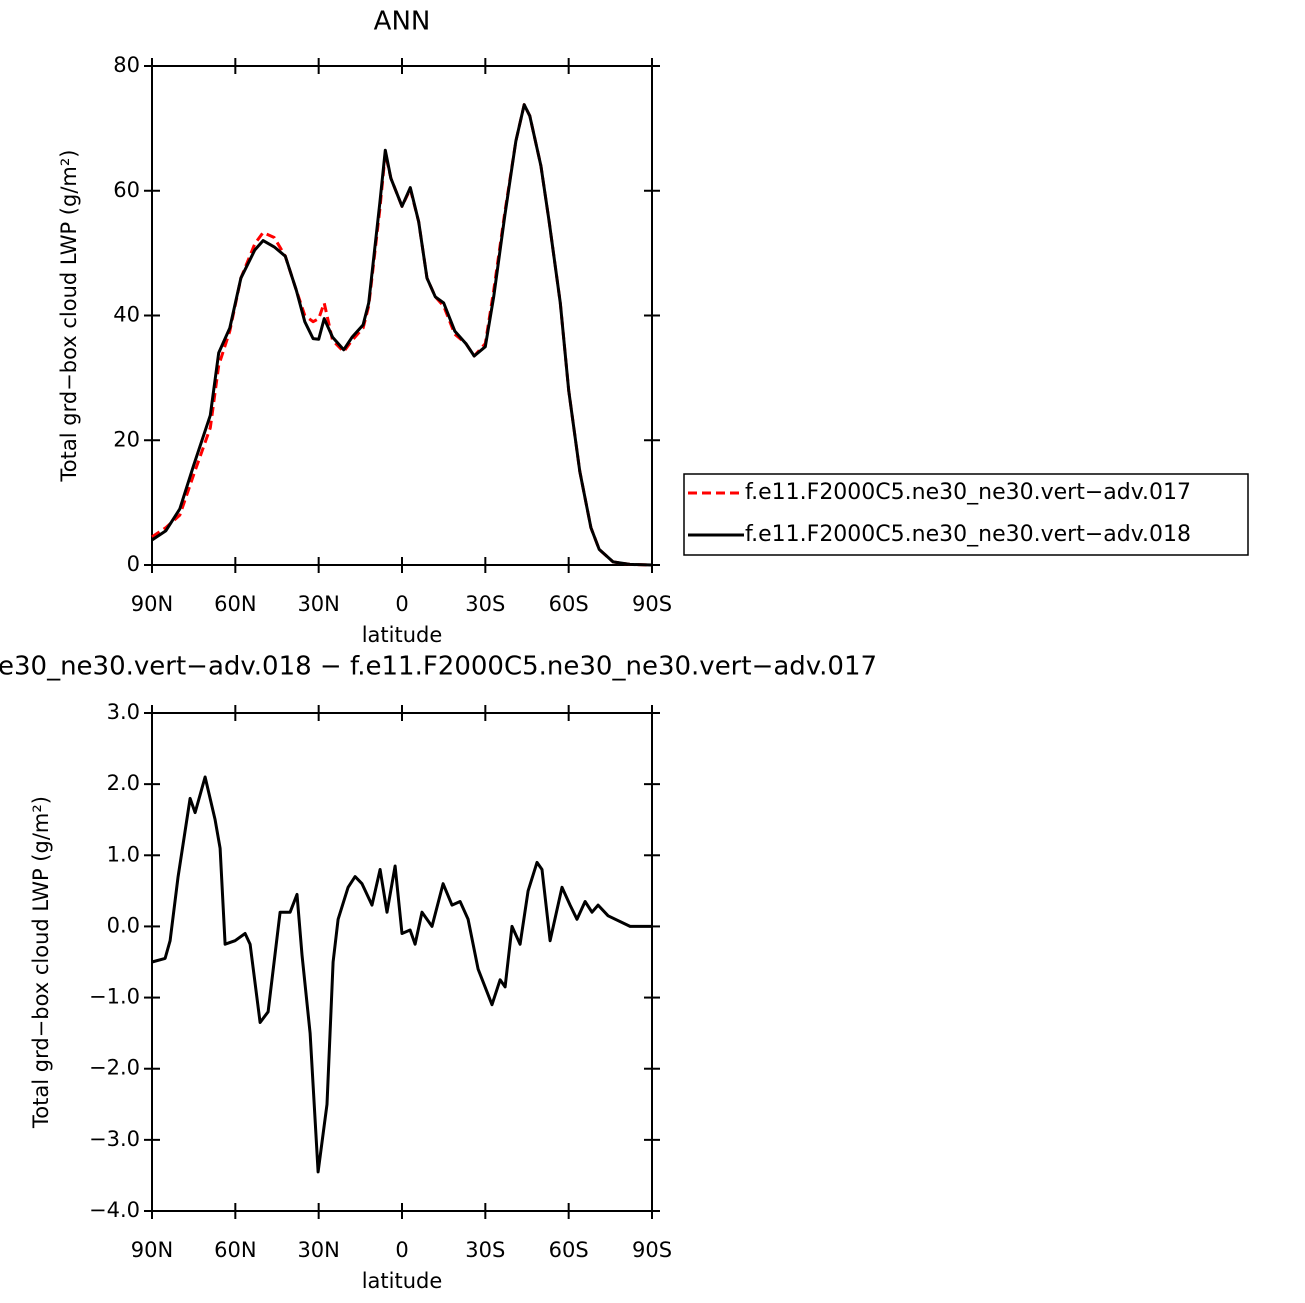 Image resolution: width=1305 pixels, height=1303 pixels. What do you see at coordinates (126, 190) in the screenshot?
I see `y-tick-label: 60` at bounding box center [126, 190].